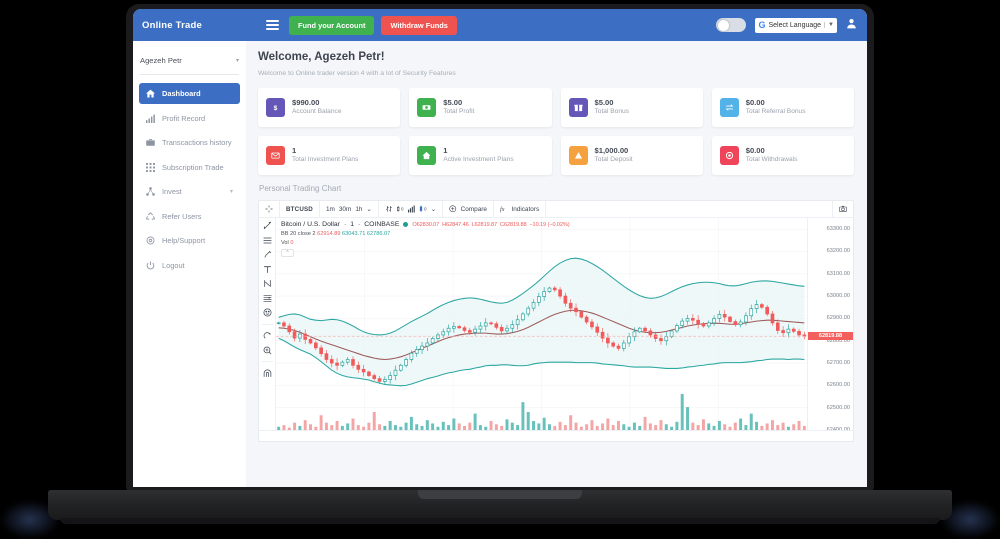  Describe the element at coordinates (272, 25) in the screenshot. I see `hamburger-icon` at that location.